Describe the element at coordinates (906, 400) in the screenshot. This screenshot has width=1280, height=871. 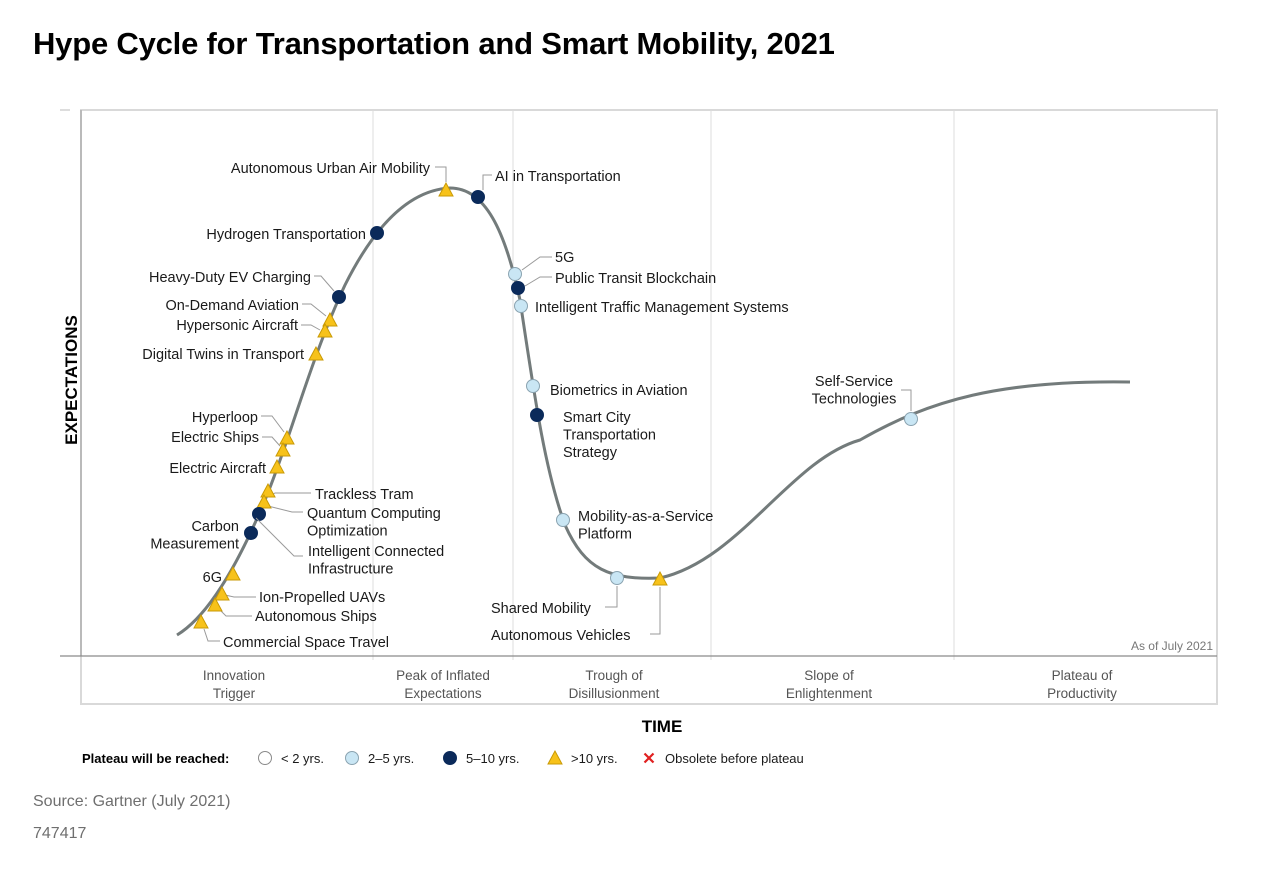
I see `self-service-technologies-leader-line` at that location.